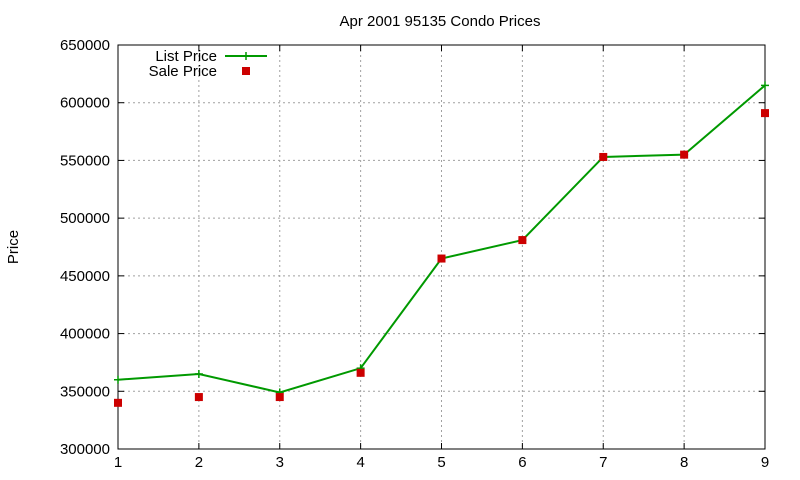 Image resolution: width=800 pixels, height=480 pixels. I want to click on legend-swatch, so click(246, 71).